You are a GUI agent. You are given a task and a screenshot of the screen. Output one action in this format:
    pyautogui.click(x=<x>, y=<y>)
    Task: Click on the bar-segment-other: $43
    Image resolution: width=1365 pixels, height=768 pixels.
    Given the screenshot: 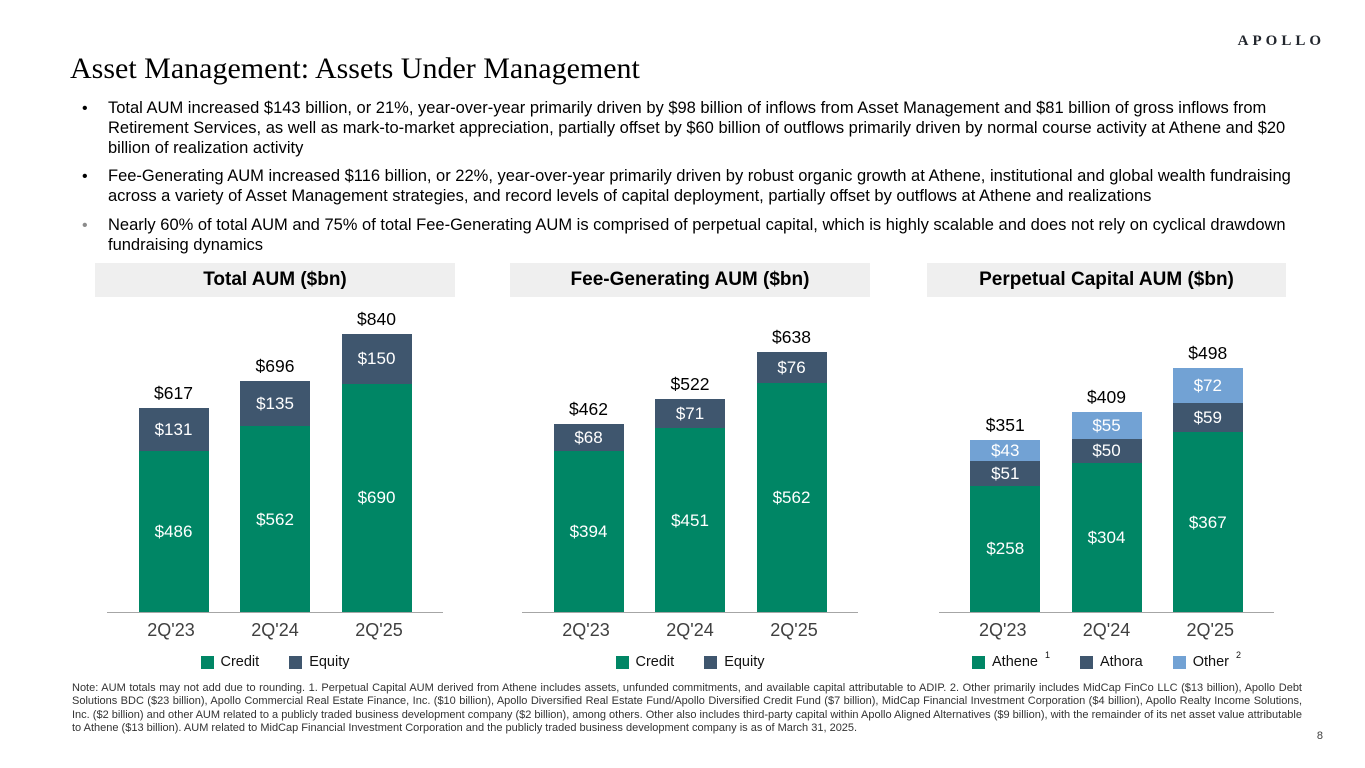 What is the action you would take?
    pyautogui.click(x=1005, y=450)
    